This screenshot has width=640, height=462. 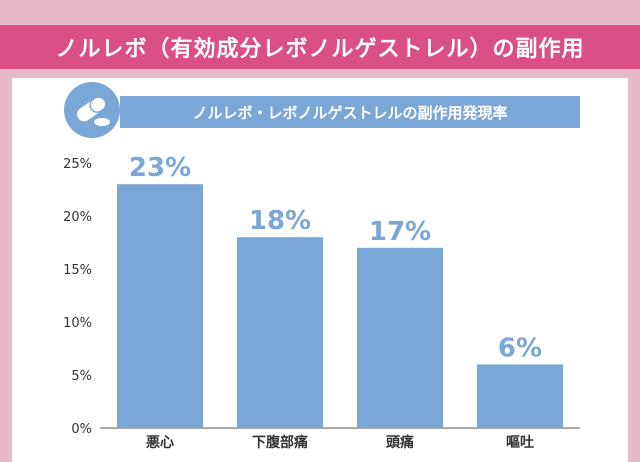 What do you see at coordinates (77, 217) in the screenshot?
I see `y-tick-label: 20%` at bounding box center [77, 217].